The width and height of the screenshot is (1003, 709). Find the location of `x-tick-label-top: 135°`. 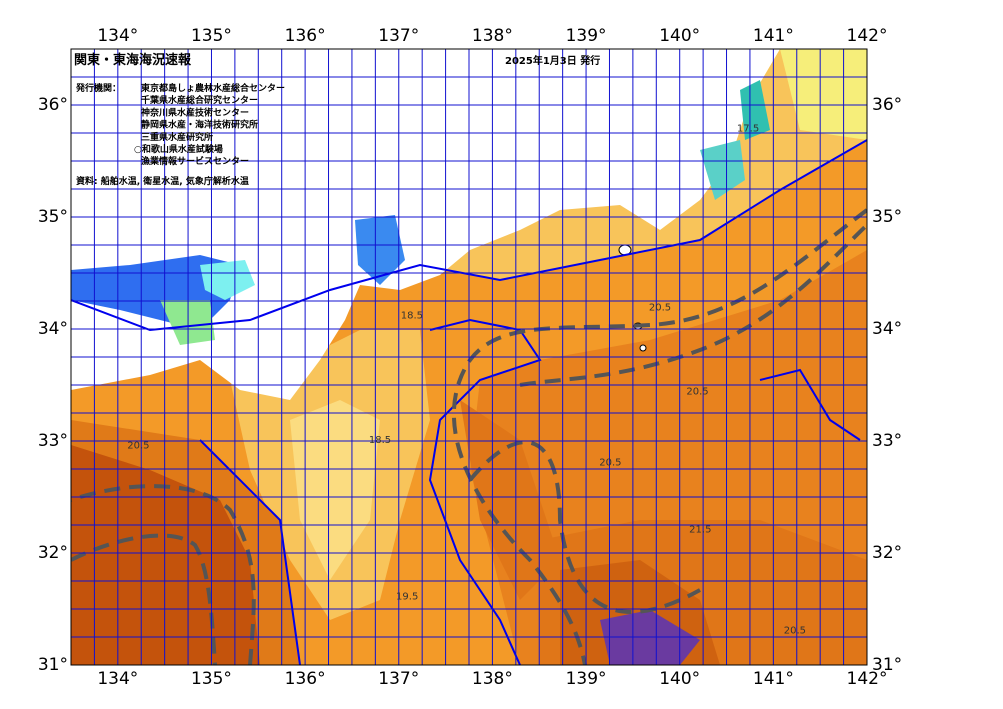

x-tick-label-top: 135° is located at coordinates (211, 36).